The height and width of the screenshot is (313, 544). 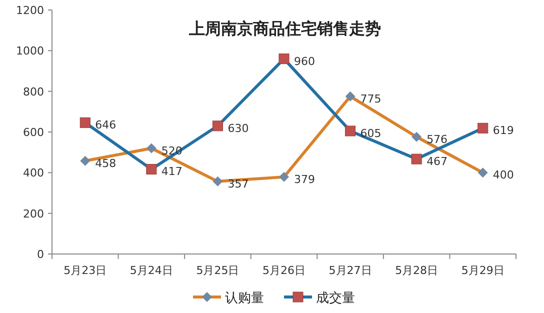 I want to click on y-tick-label: 200, so click(x=33, y=213).